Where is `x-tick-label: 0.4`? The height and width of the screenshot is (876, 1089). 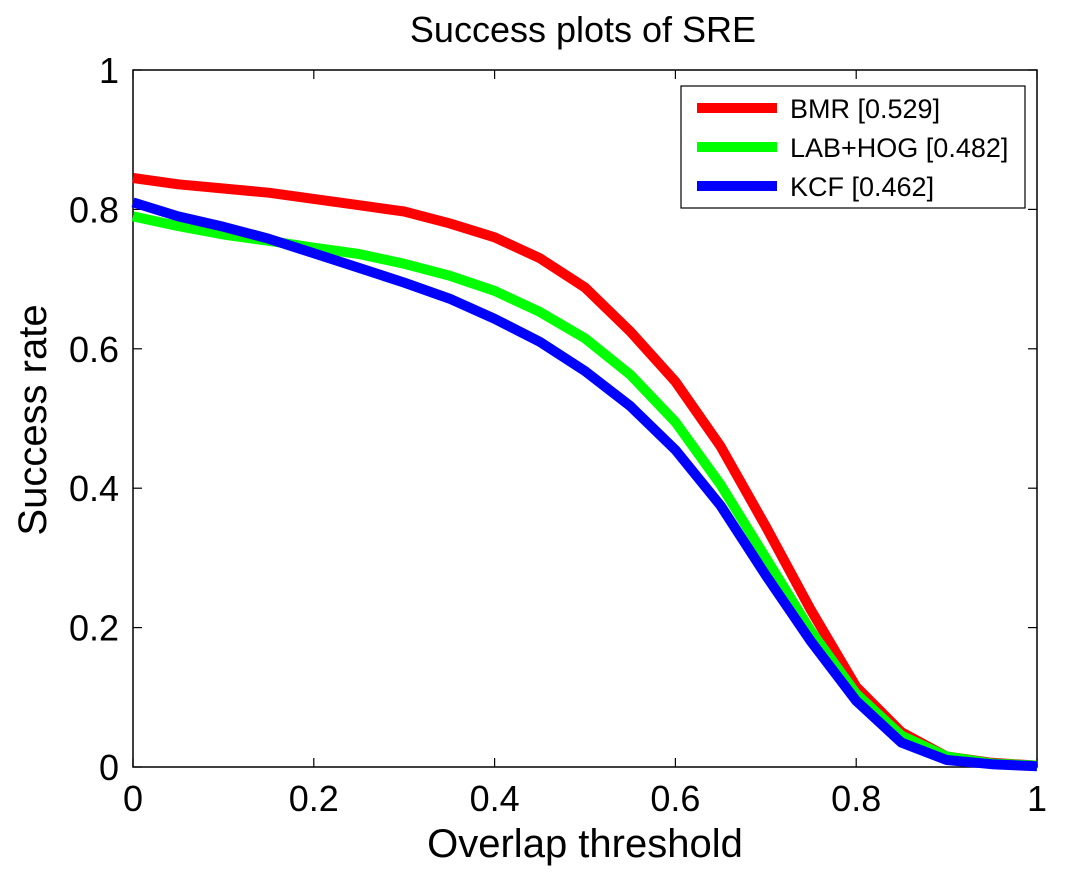 x-tick-label: 0.4 is located at coordinates (495, 798).